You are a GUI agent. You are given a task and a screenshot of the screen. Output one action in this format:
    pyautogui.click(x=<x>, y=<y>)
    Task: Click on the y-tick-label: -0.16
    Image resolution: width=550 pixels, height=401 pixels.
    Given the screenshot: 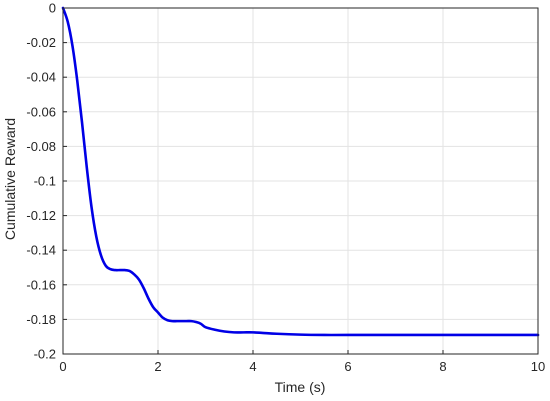 What is the action you would take?
    pyautogui.click(x=41, y=284)
    